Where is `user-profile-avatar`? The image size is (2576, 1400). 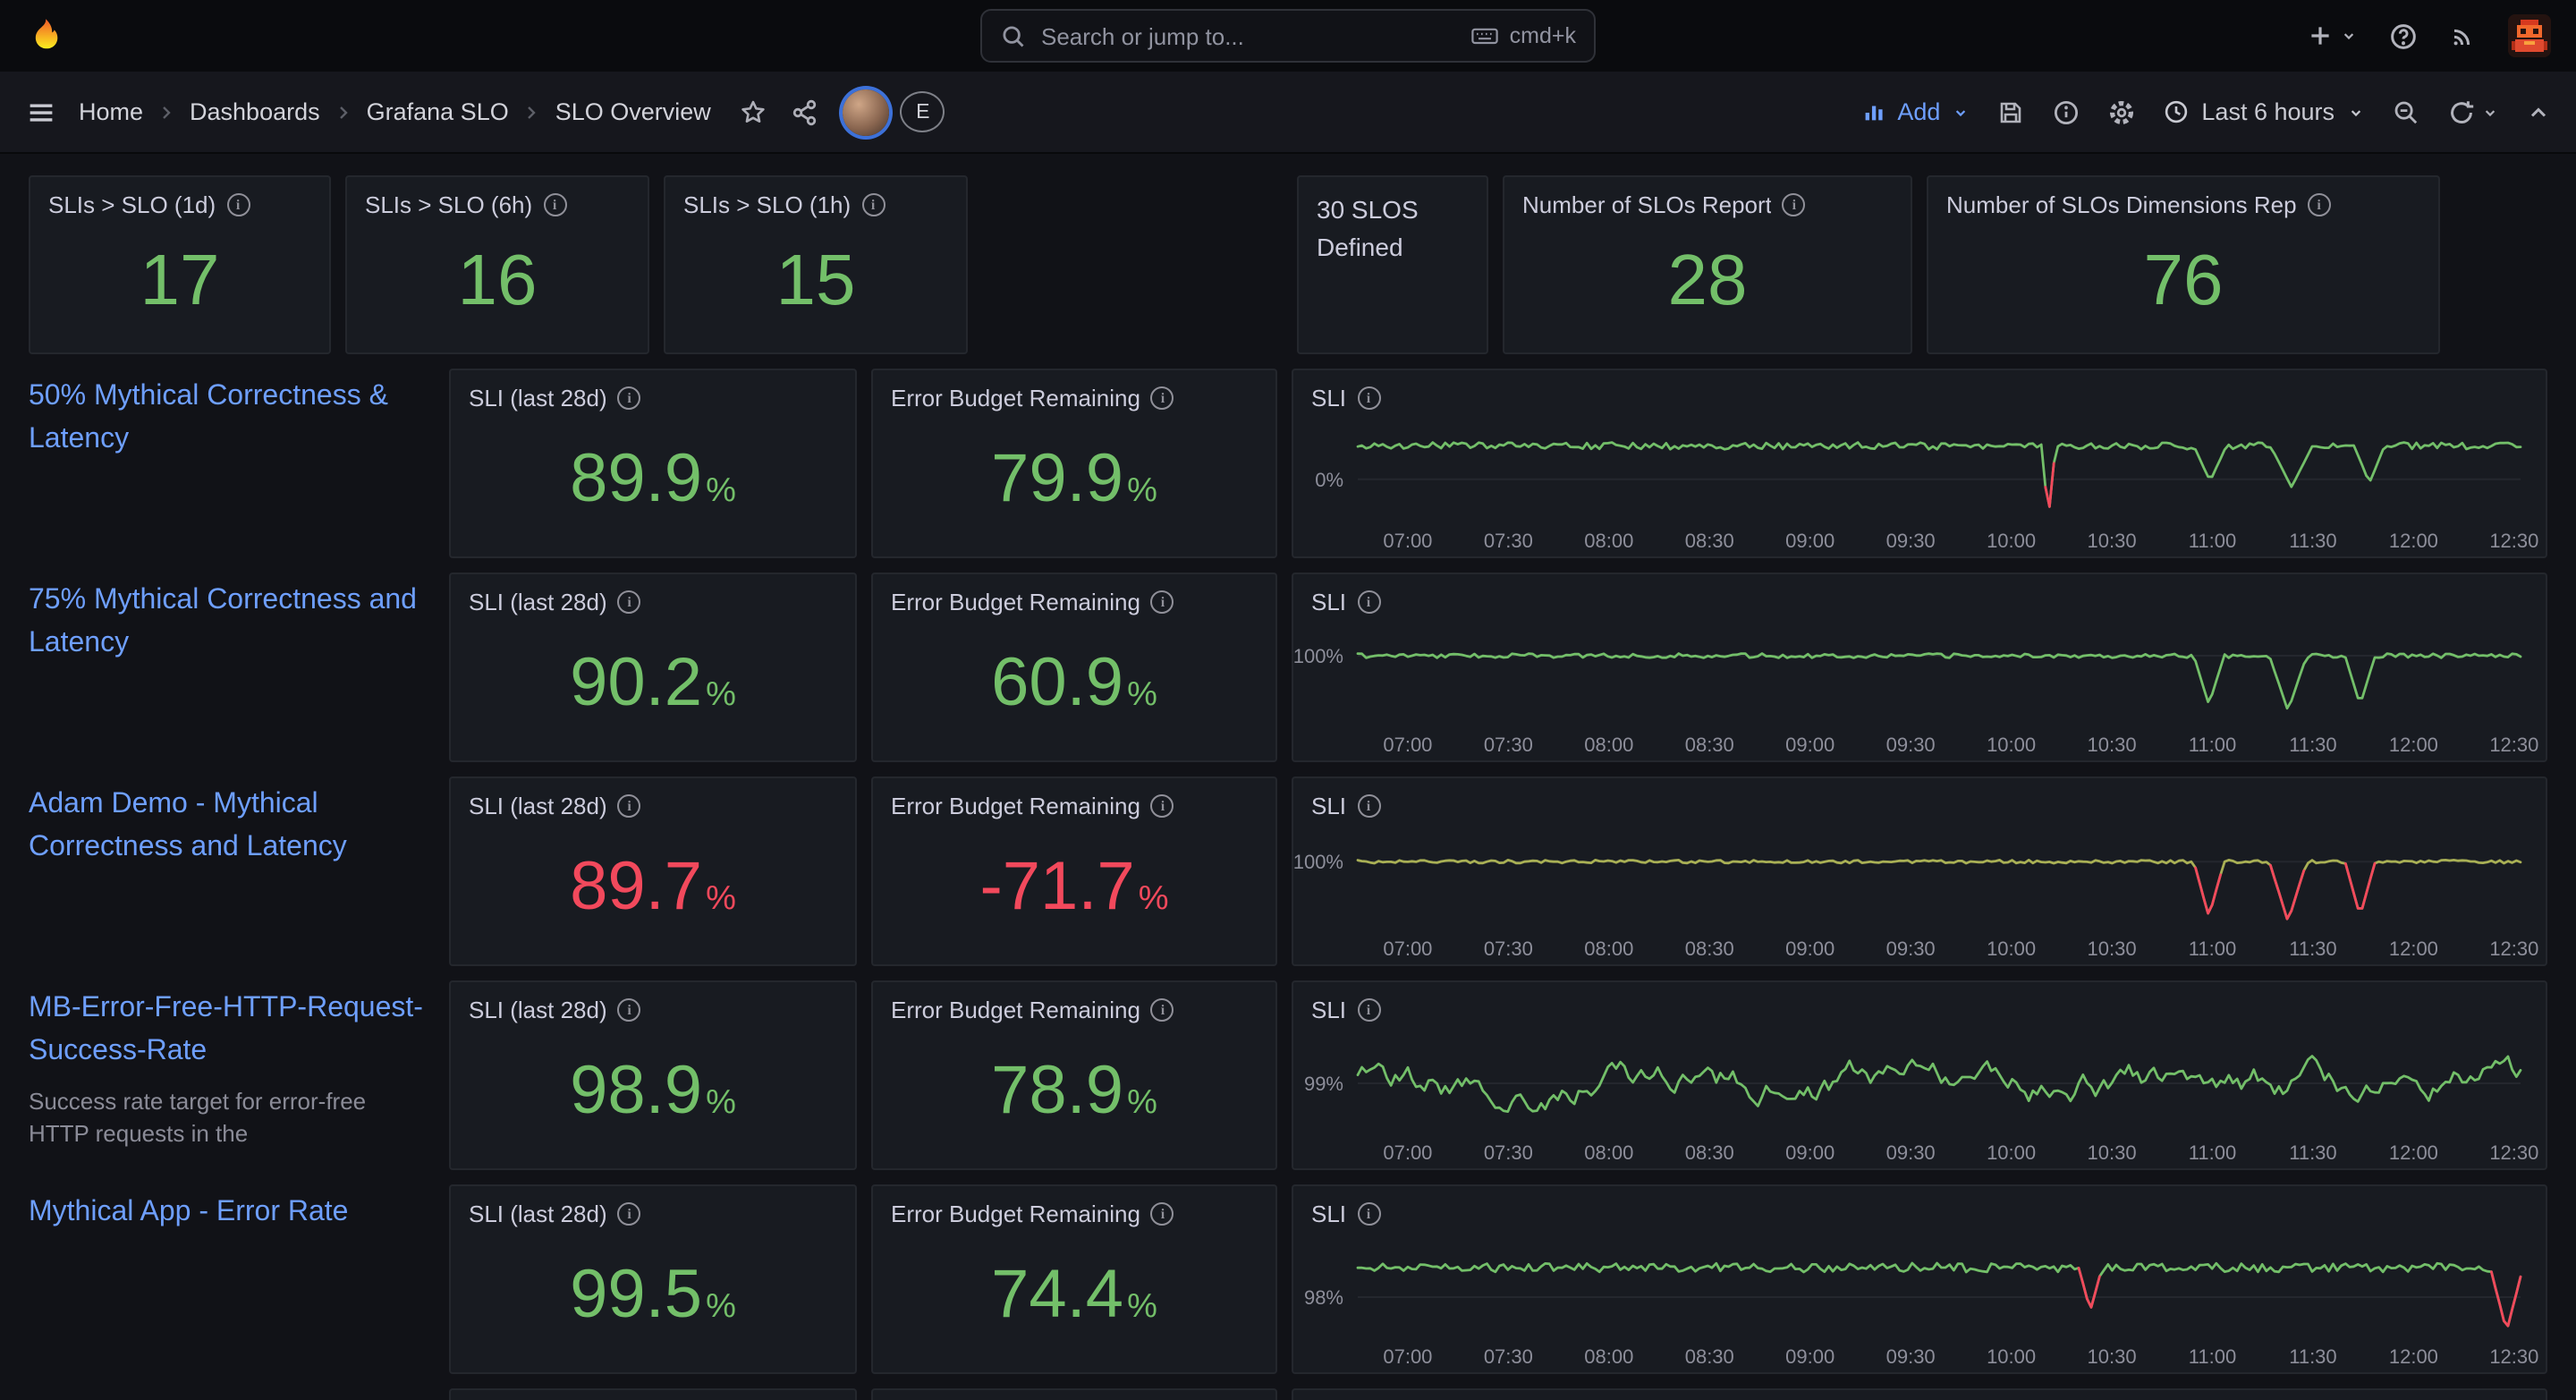
user-profile-avatar is located at coordinates (2529, 35).